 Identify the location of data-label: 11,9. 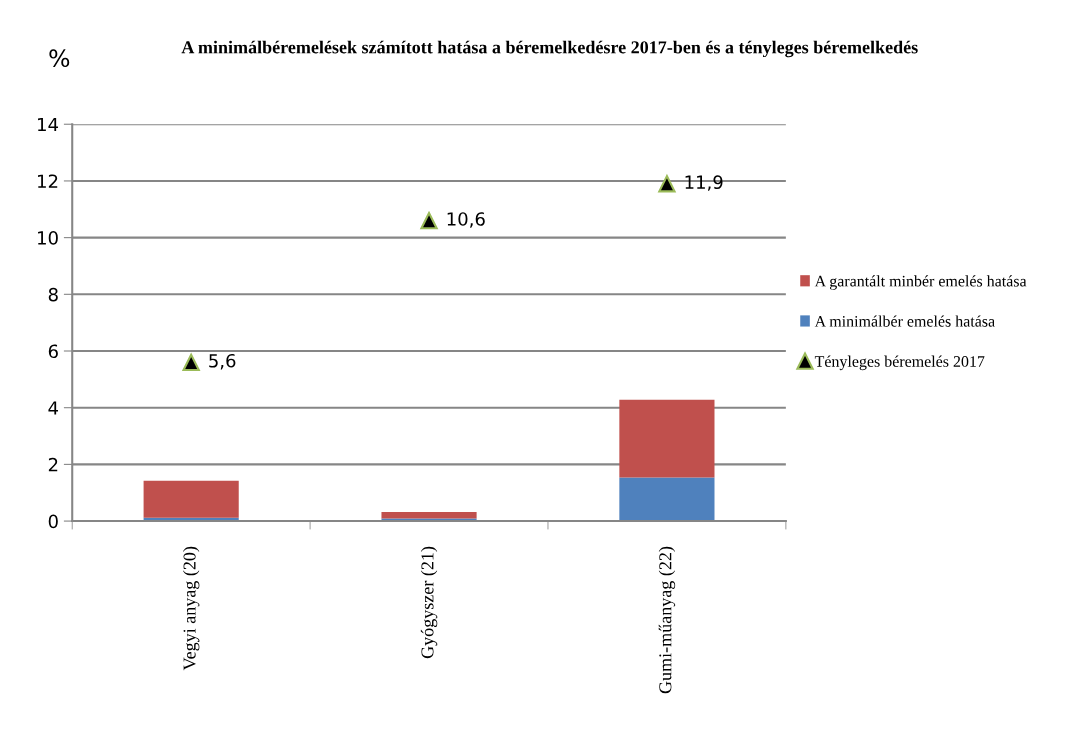
(704, 183).